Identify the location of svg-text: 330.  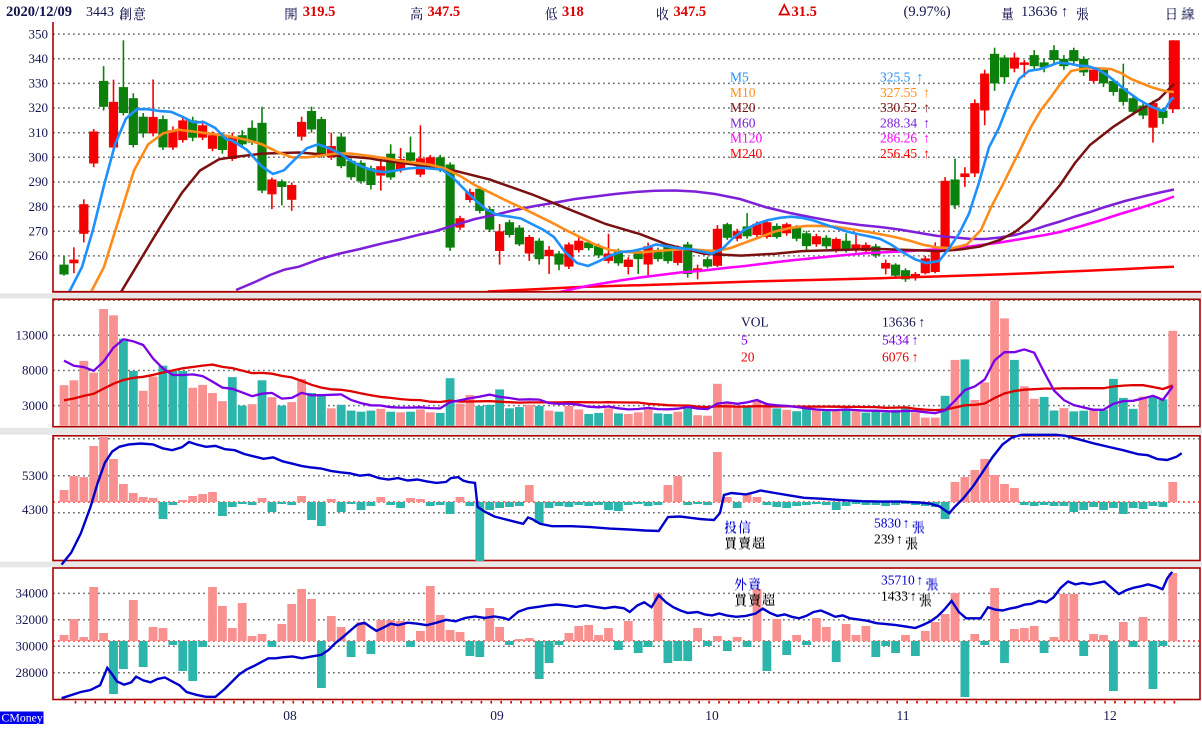
(39, 83).